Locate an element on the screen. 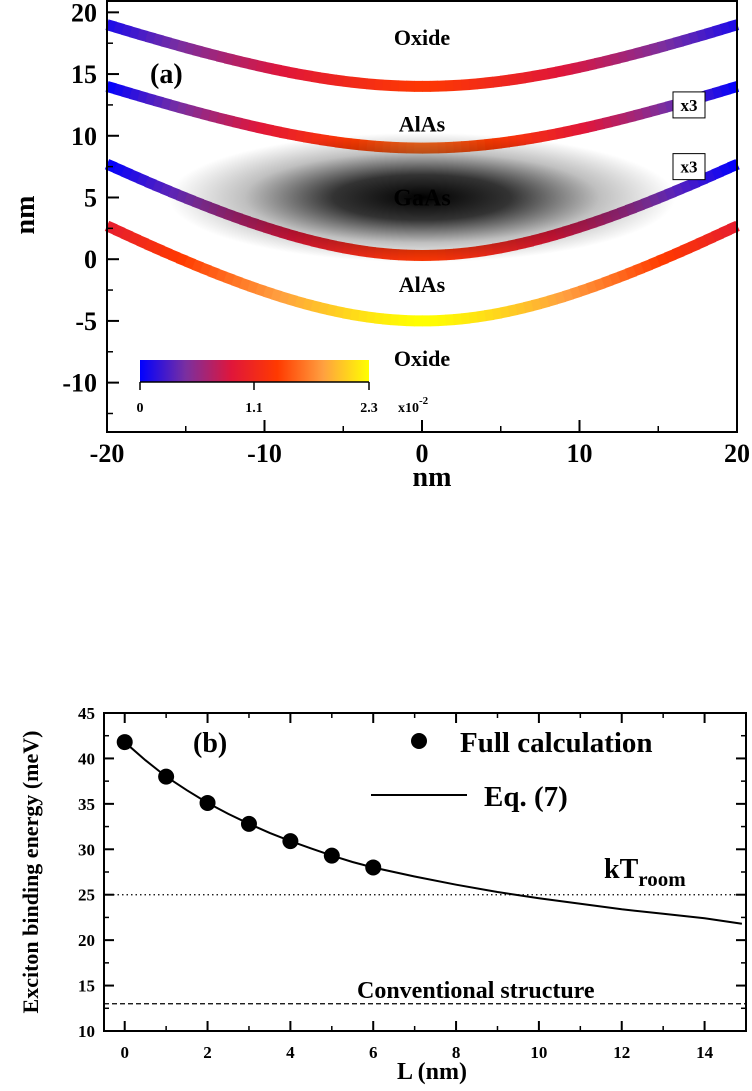 This screenshot has width=752, height=1091. y-tick-label: 20 is located at coordinates (84, 13).